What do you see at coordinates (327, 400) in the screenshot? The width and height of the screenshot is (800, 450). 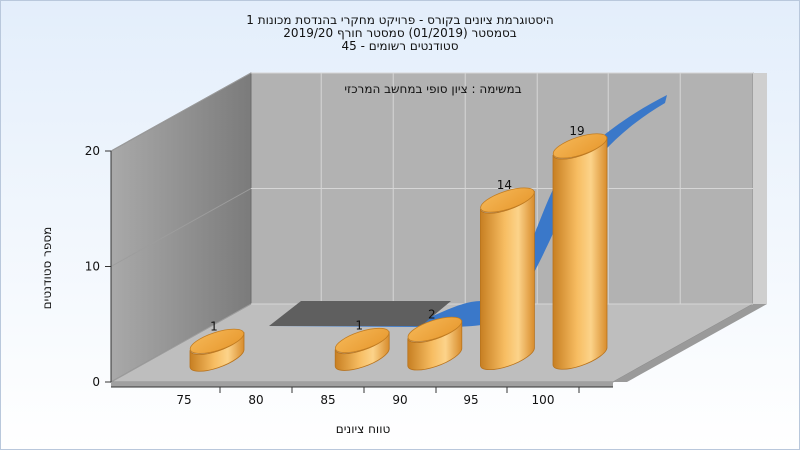 I see `x-tick-label-2: 85` at bounding box center [327, 400].